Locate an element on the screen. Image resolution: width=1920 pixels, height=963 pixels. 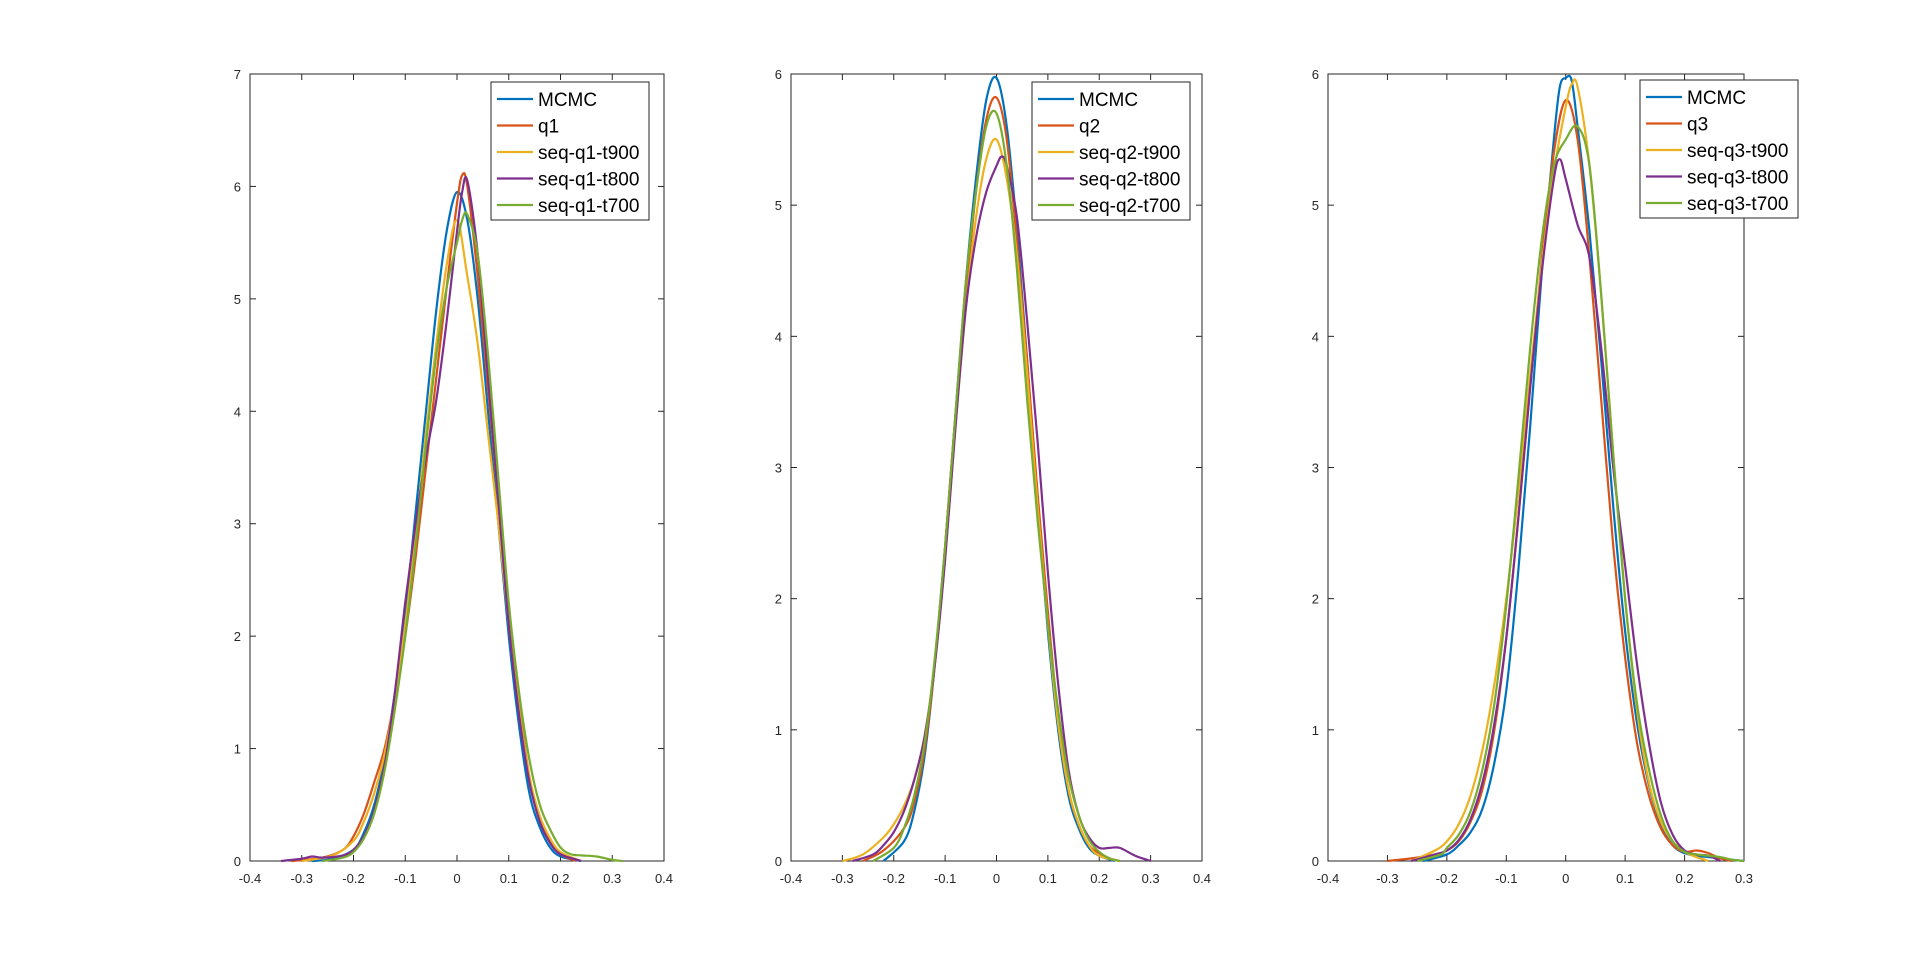
series-line-seq-q2-t700 is located at coordinates (996, 486).